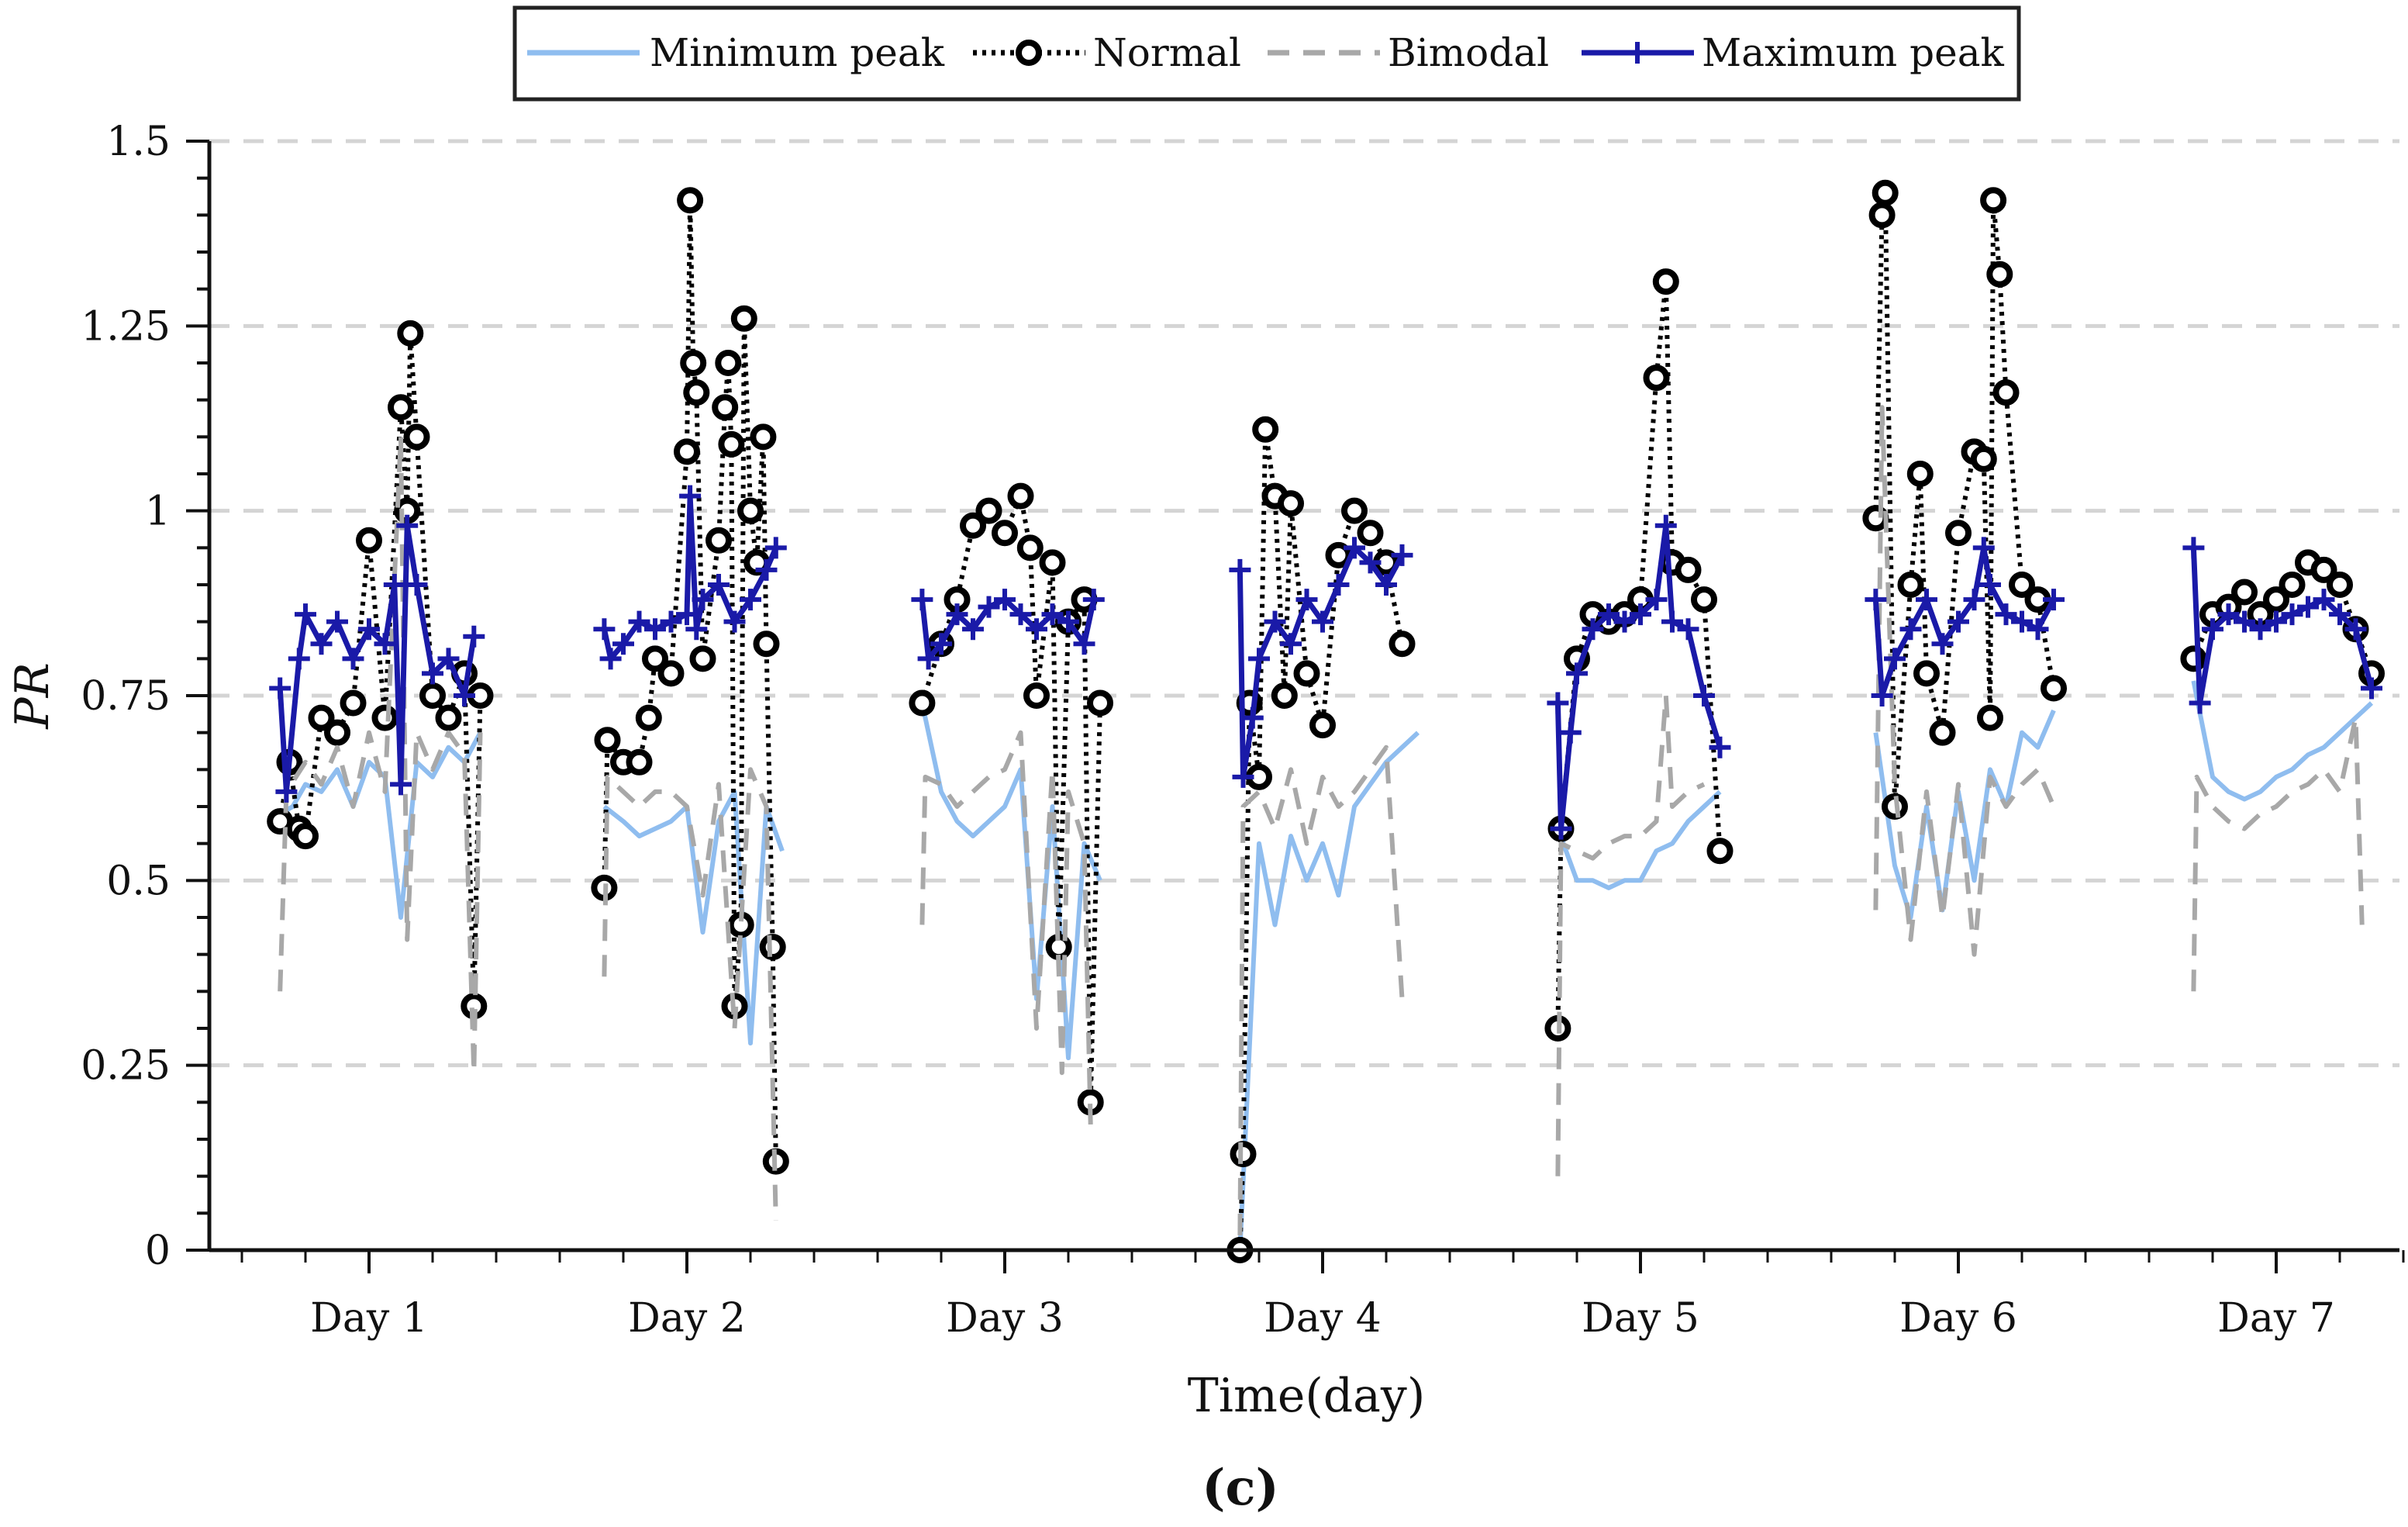 This screenshot has width=2408, height=1527. I want to click on legend-label: Bimodal, so click(1468, 53).